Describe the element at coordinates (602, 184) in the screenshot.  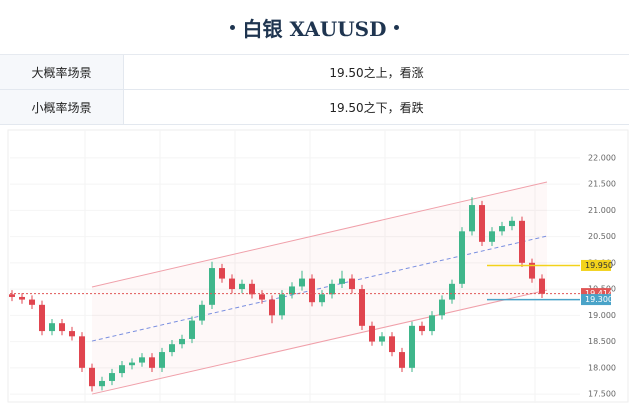
I see `y-tick-label: 21.500` at that location.